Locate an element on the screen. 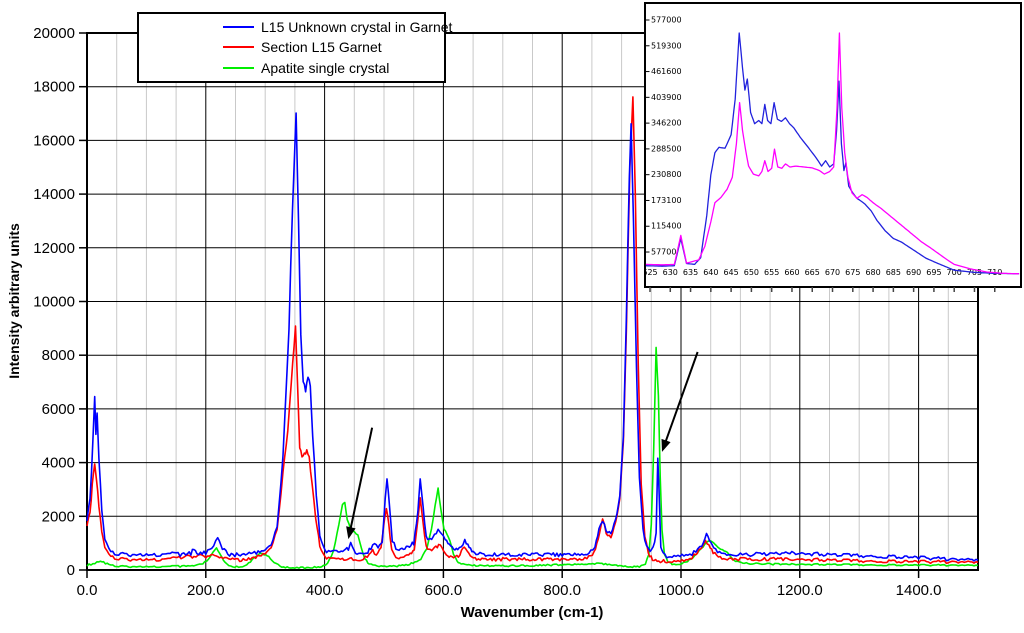 This screenshot has height=633, width=1024. svg-text: 675 is located at coordinates (852, 272).